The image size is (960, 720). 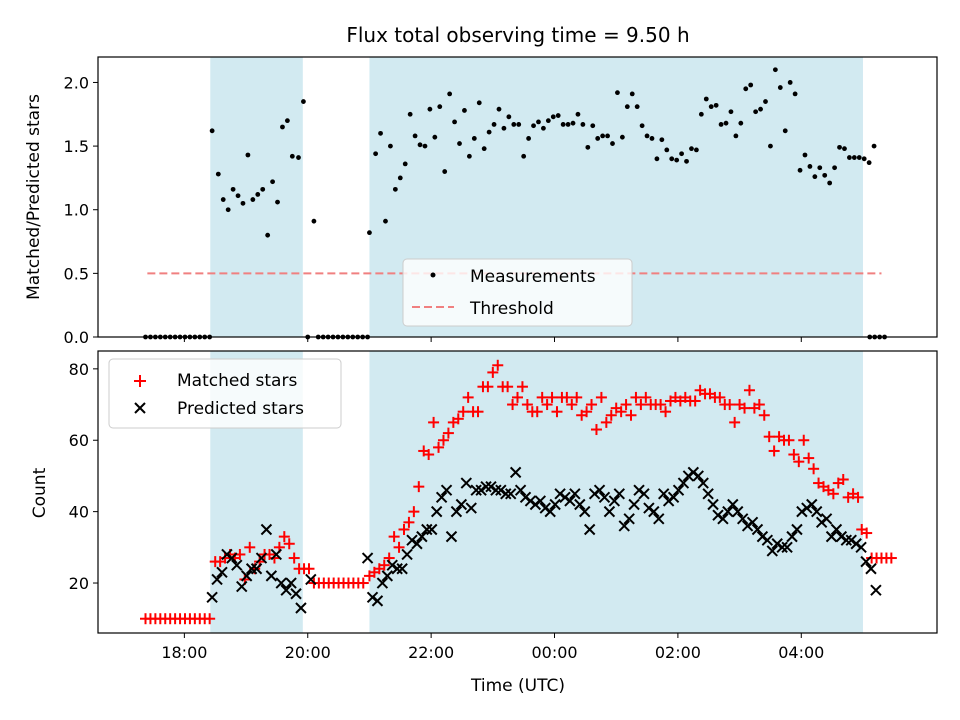 I want to click on top-ytick-label: 1.0, so click(x=76, y=210).